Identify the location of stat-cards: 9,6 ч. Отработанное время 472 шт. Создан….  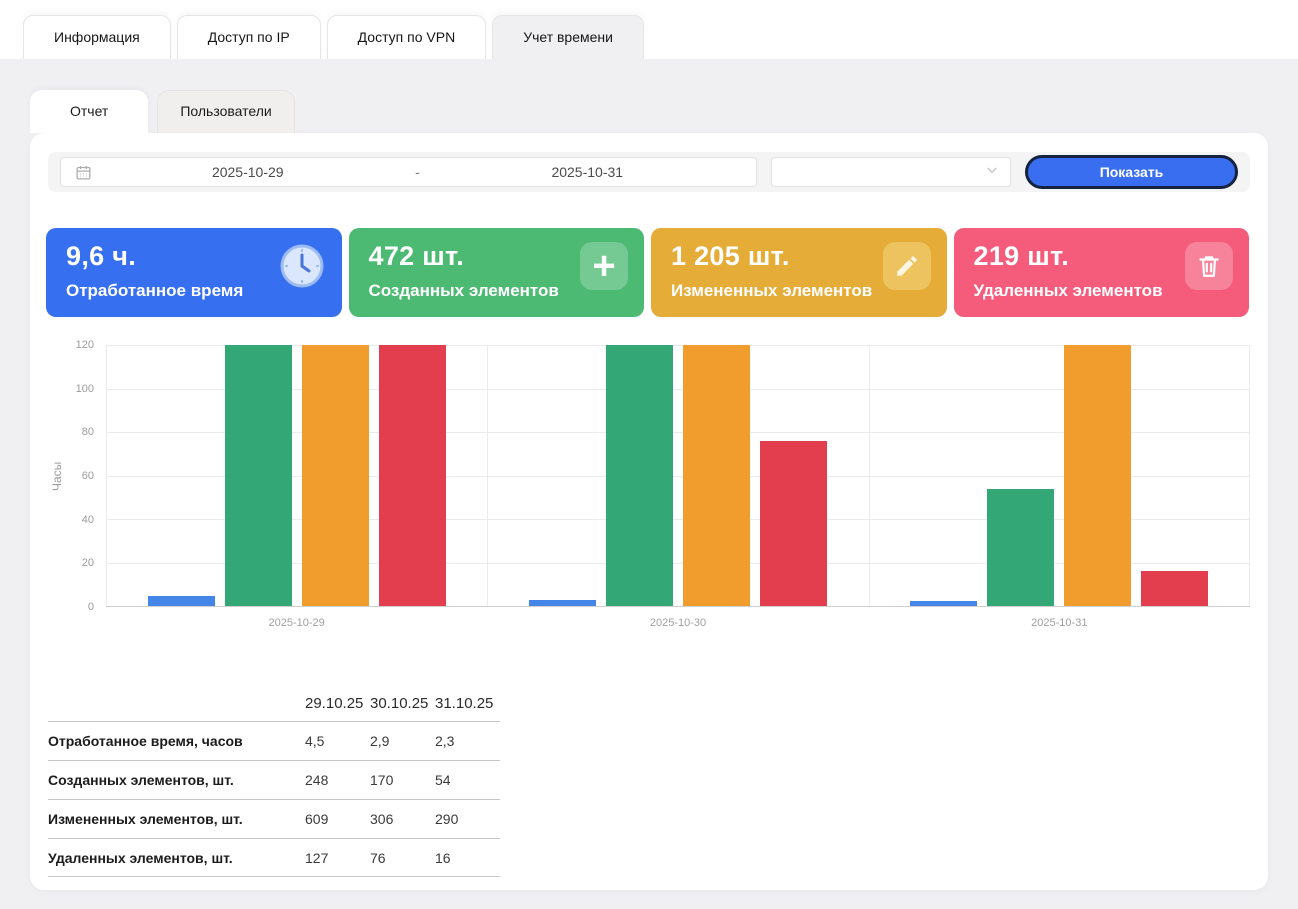
(647, 272).